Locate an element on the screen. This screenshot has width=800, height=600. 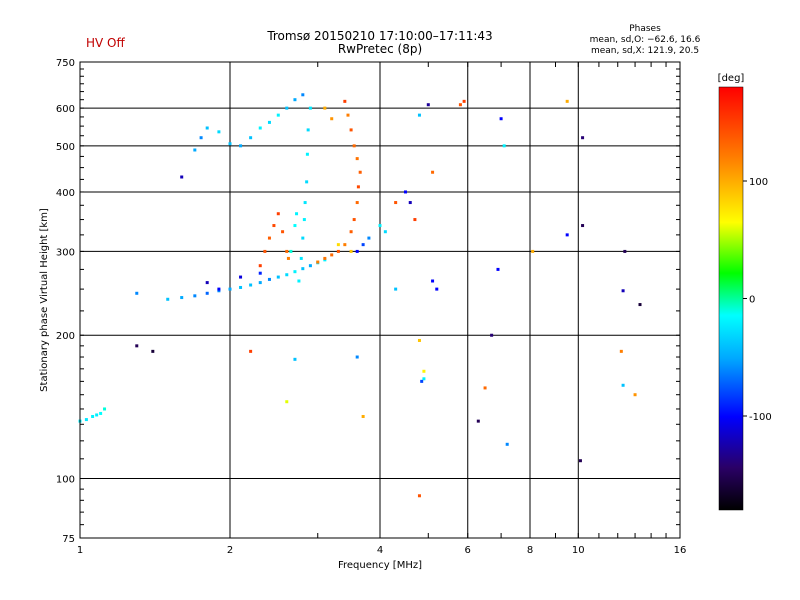
y-tick-label: 500 is located at coordinates (65, 147).